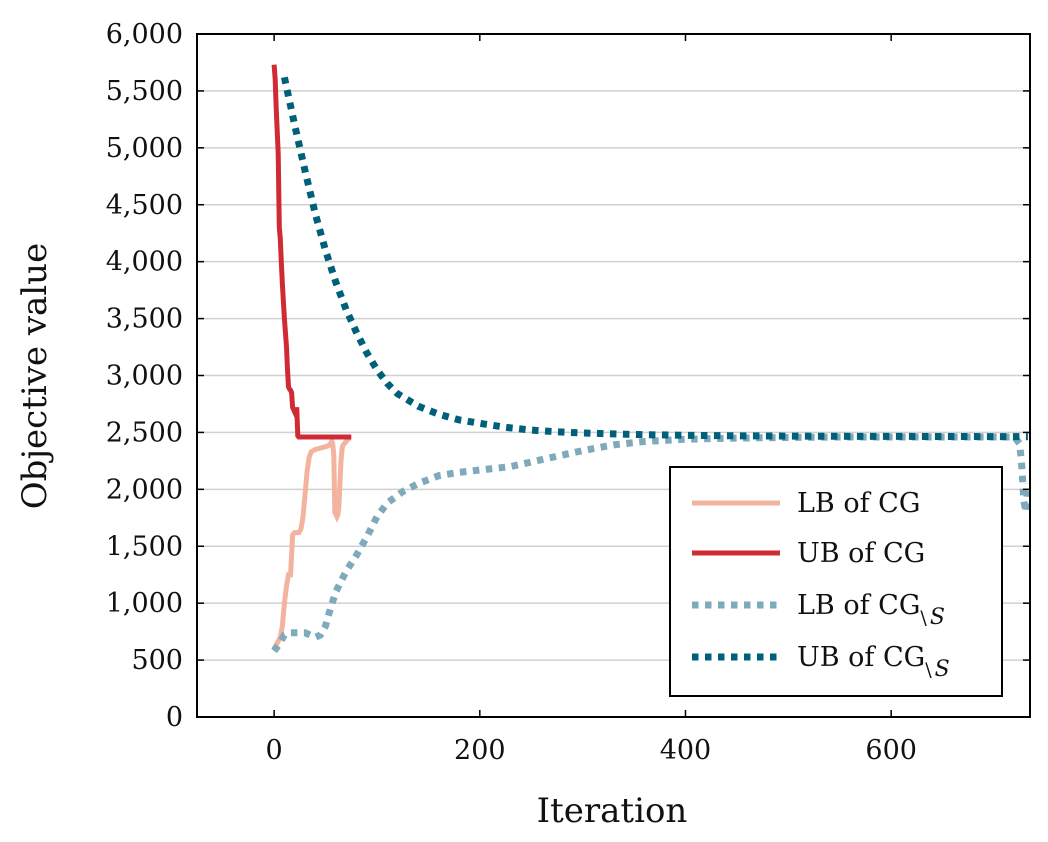 Image resolution: width=1048 pixels, height=842 pixels. I want to click on x-tick-label: 200, so click(480, 750).